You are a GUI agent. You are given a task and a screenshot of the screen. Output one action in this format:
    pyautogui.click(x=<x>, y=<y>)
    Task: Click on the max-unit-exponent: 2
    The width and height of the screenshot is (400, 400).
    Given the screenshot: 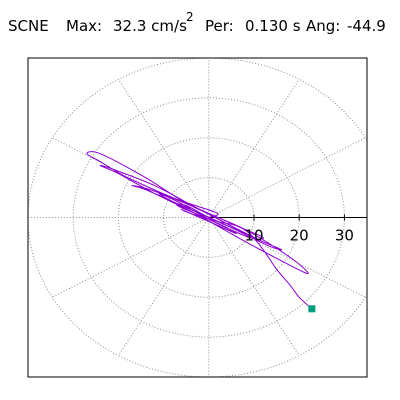 What is the action you would take?
    pyautogui.click(x=190, y=17)
    